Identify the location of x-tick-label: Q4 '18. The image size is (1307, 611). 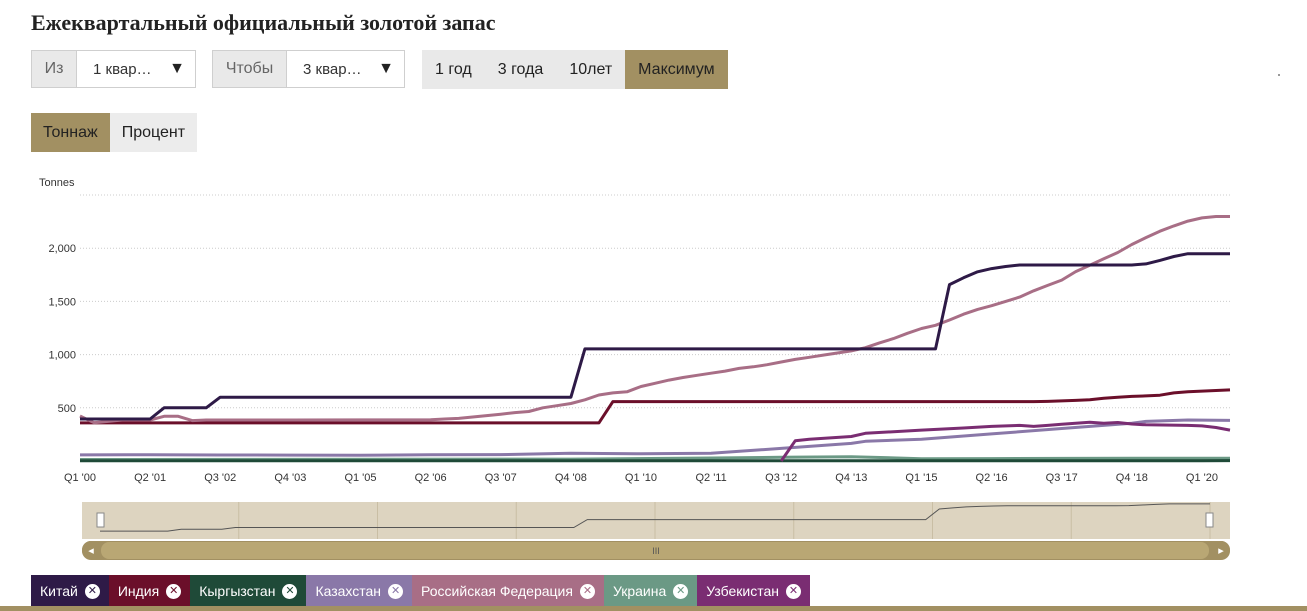
(1132, 478).